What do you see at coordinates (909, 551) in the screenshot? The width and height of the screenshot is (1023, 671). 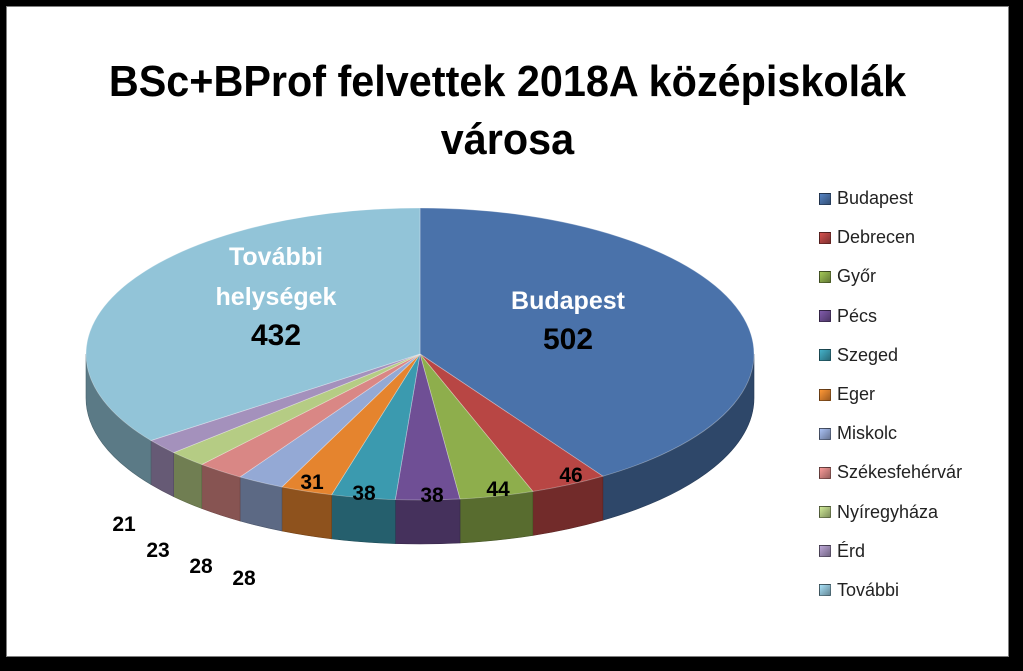 I see `legend-item--rd: Érd` at bounding box center [909, 551].